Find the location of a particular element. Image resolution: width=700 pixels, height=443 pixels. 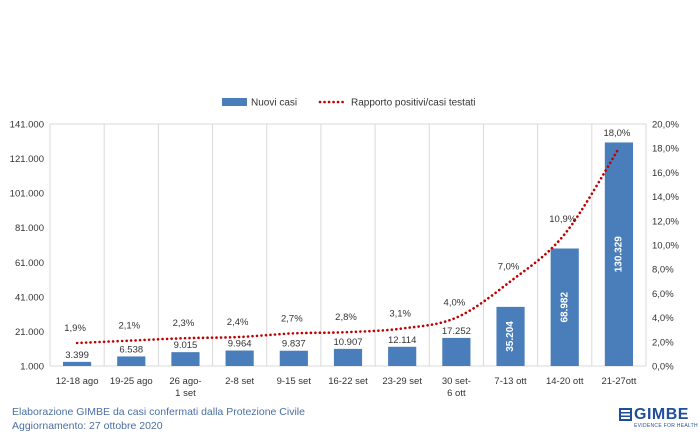

gimbe-logo-text: GIMBE is located at coordinates (661, 414).